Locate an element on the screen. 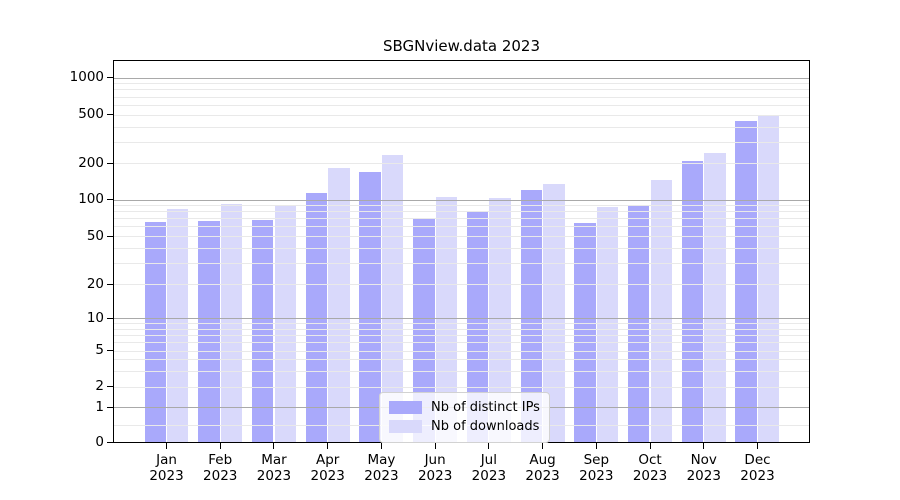 This screenshot has height=500, width=900. bar-downloads-oct is located at coordinates (661, 311).